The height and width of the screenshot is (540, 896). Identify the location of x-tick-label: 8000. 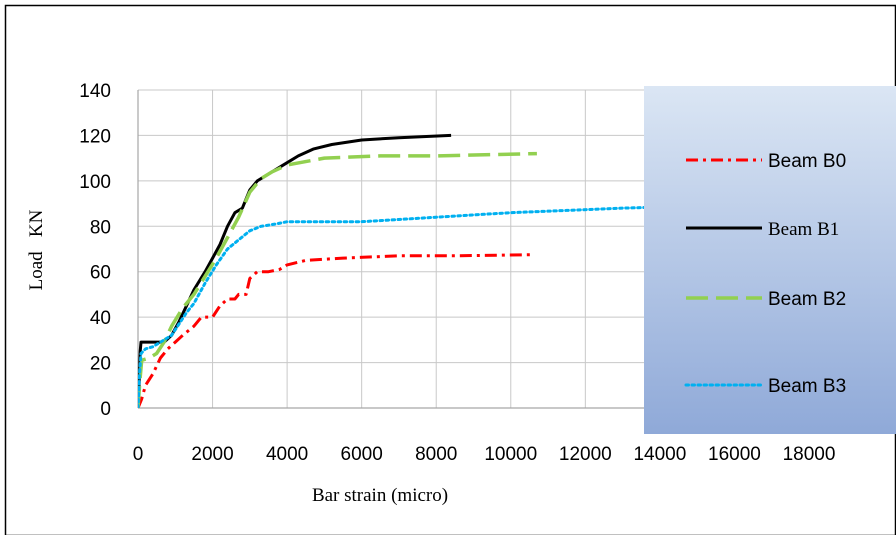
(436, 454).